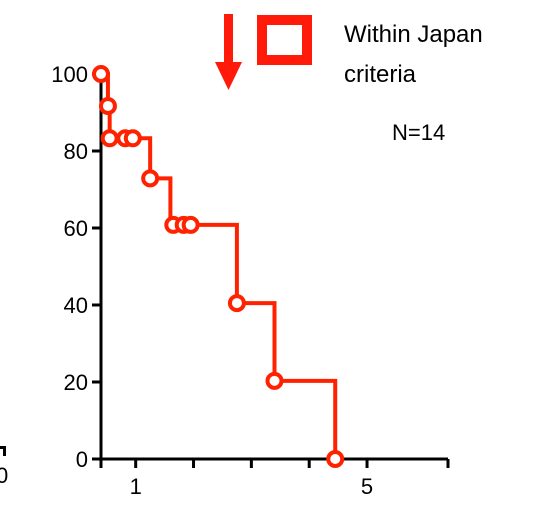 This screenshot has width=550, height=505. Describe the element at coordinates (380, 74) in the screenshot. I see `legend-label-line2: criteria` at that location.